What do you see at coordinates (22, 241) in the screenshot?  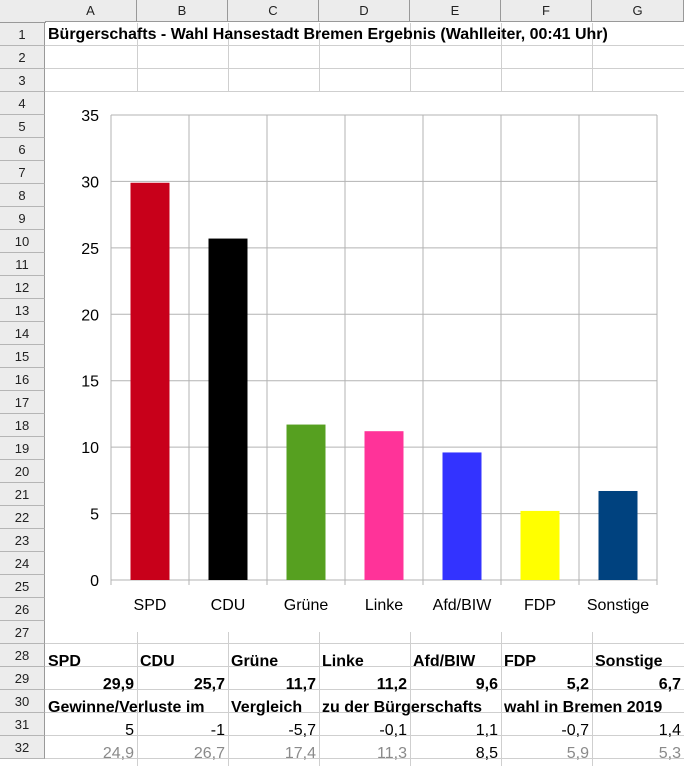 I see `row-header-10: 10` at bounding box center [22, 241].